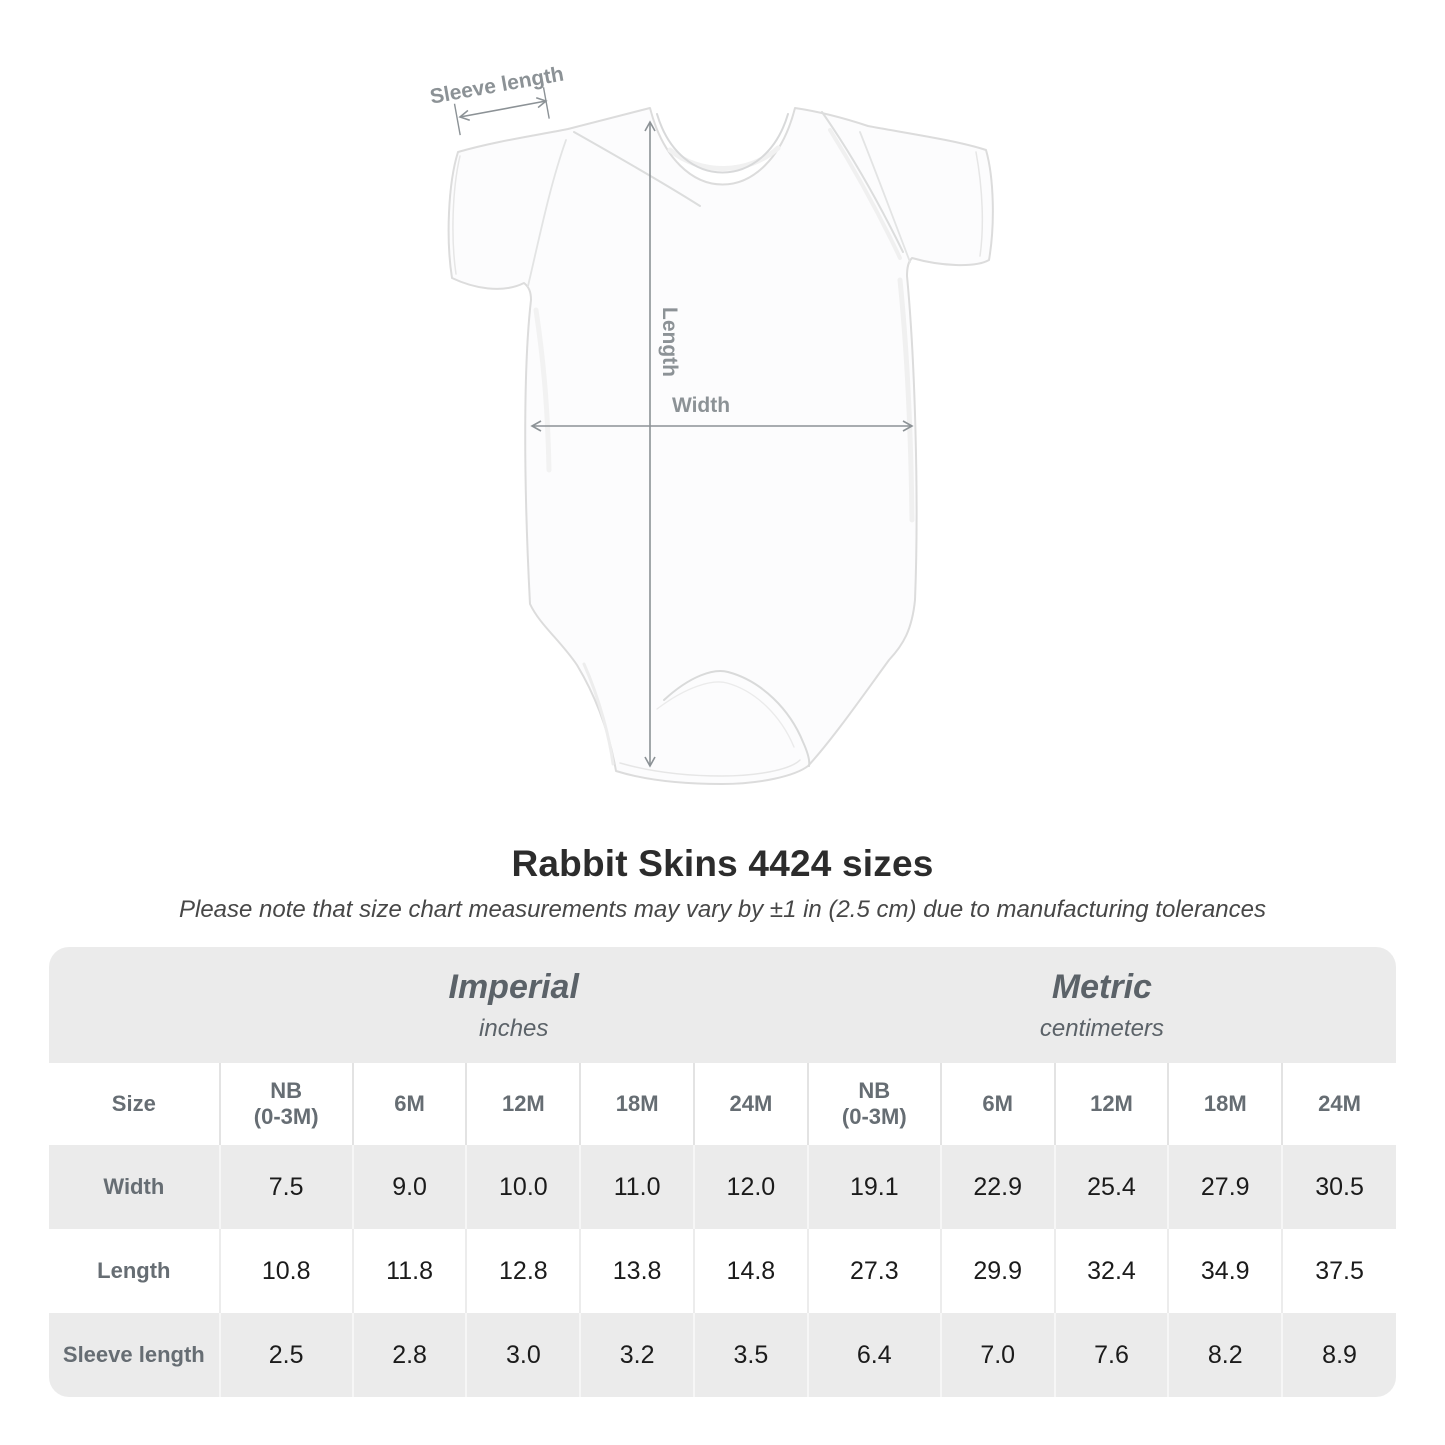 The height and width of the screenshot is (1445, 1445). I want to click on unit-group-imperial: Imperial inches, so click(513, 1005).